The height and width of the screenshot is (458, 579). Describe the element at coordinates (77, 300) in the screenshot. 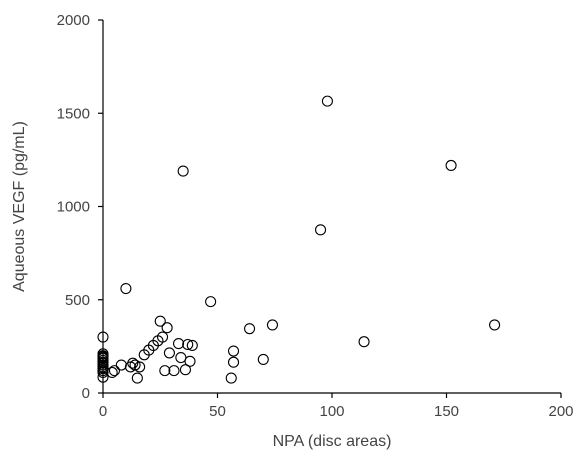

I see `y-tick-label: 500` at that location.